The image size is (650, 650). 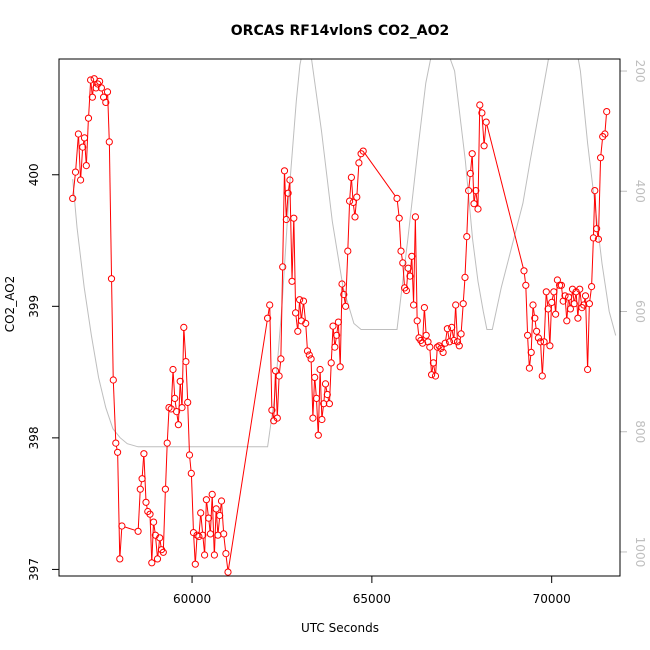 I want to click on y2-tick-label: 200, so click(x=640, y=71).